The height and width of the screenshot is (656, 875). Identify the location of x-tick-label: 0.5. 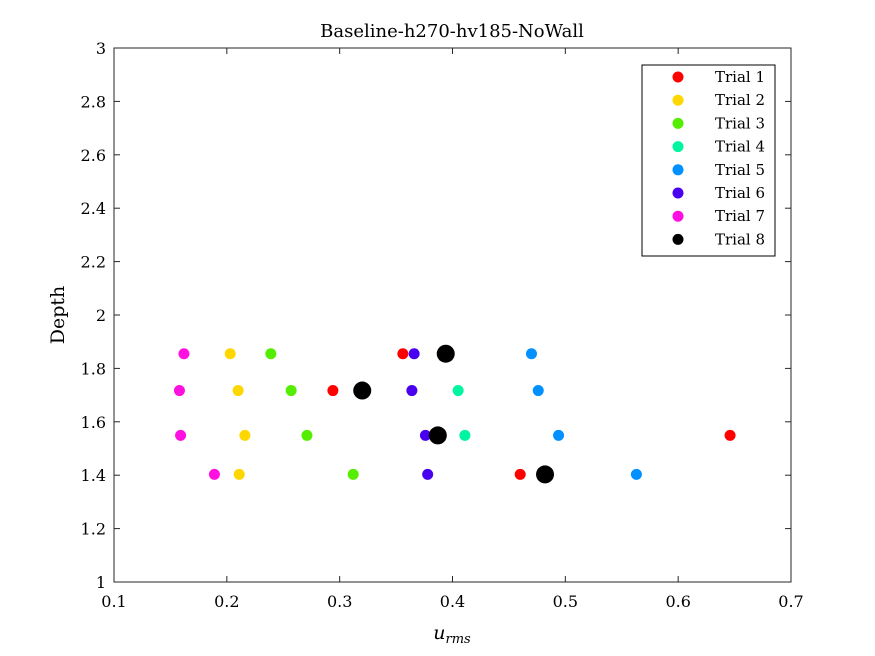
(565, 601).